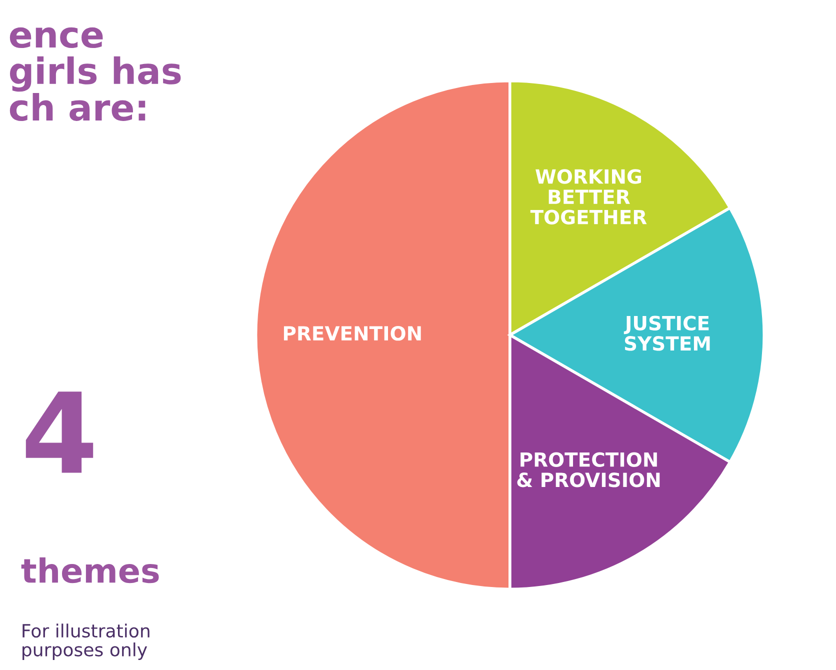 Image resolution: width=836 pixels, height=670 pixels. What do you see at coordinates (95, 74) in the screenshot?
I see `chart-title: ence girls has ch are:` at bounding box center [95, 74].